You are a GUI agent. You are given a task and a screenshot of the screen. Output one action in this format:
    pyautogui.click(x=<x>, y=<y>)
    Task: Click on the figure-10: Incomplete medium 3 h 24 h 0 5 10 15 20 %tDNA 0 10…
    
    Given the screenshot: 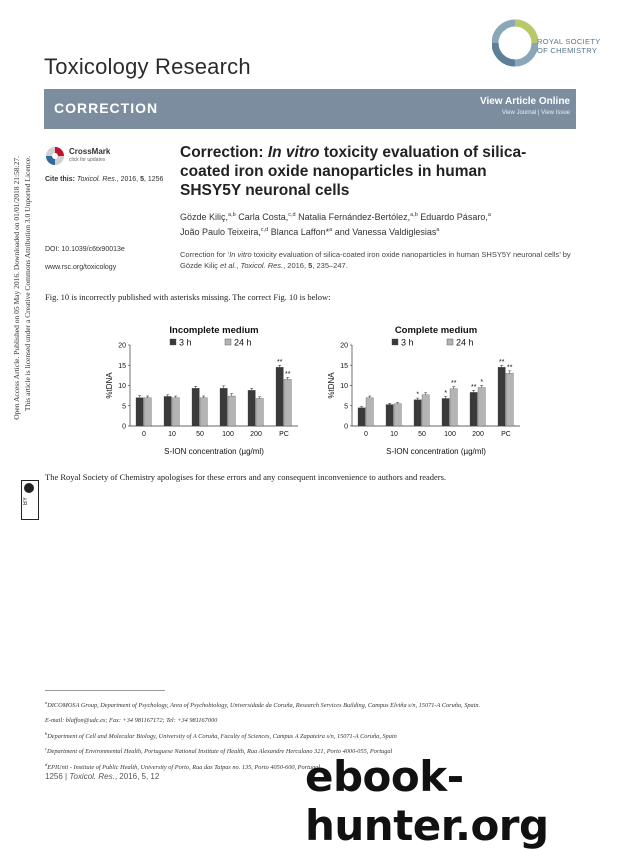 What is the action you would take?
    pyautogui.click(x=312, y=390)
    